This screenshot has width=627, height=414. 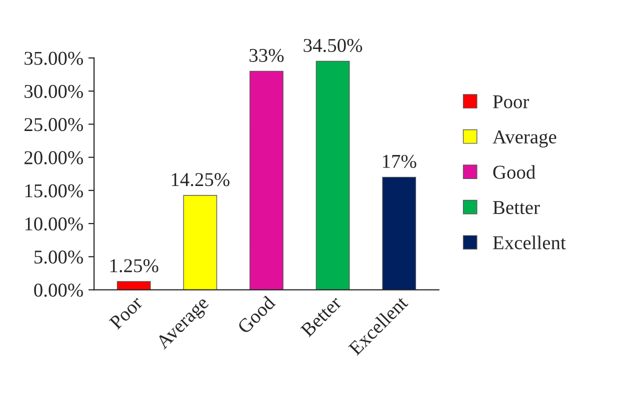 I want to click on data-label: 17%, so click(x=399, y=161).